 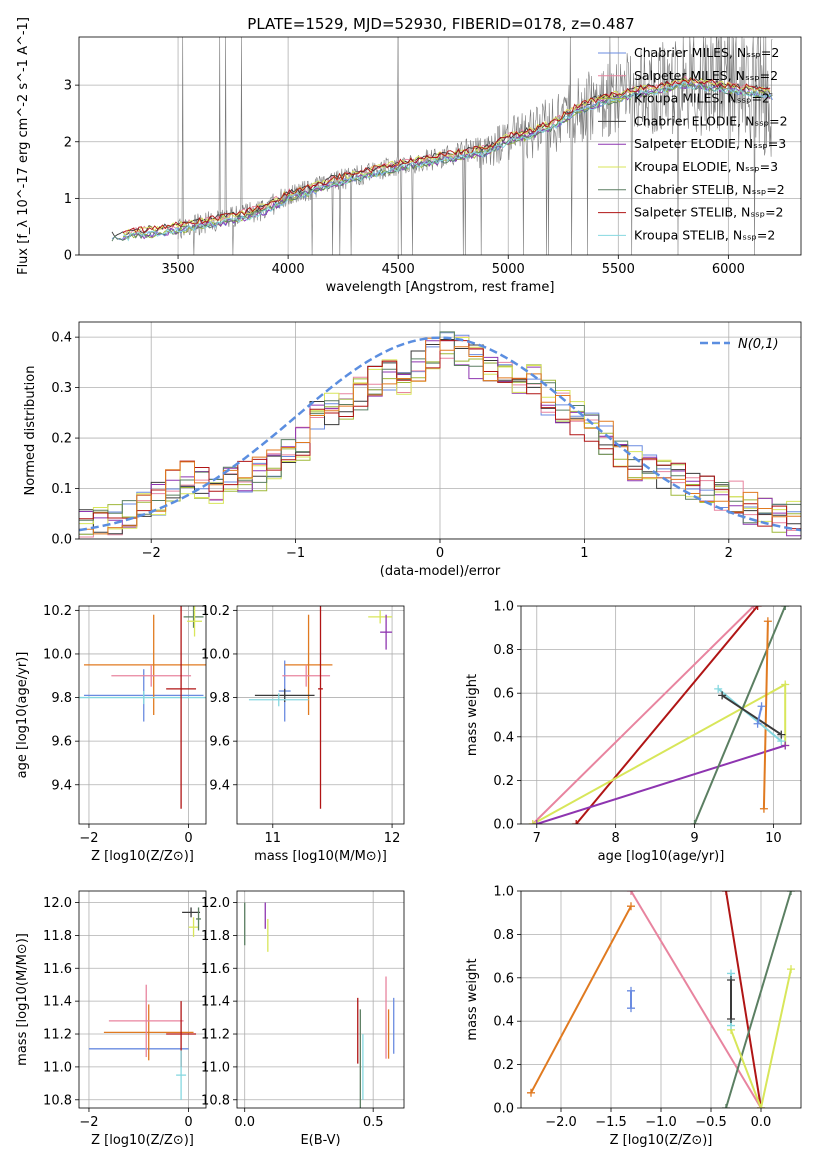 What do you see at coordinates (57, 1002) in the screenshot?
I see `tick-label-y: 11.4` at bounding box center [57, 1002].